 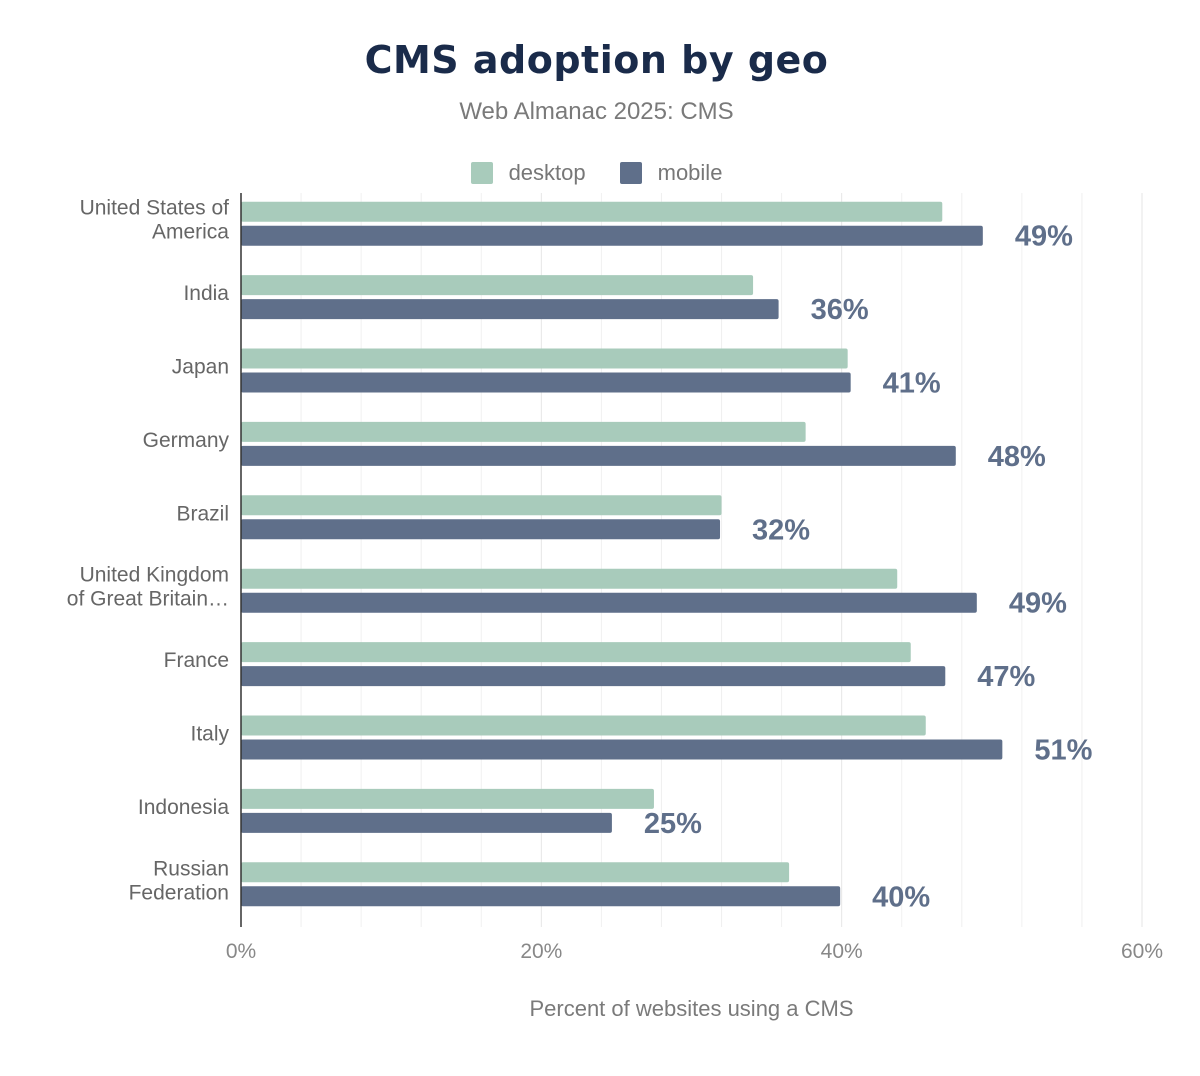 What do you see at coordinates (781, 530) in the screenshot?
I see `data-label: 32%` at bounding box center [781, 530].